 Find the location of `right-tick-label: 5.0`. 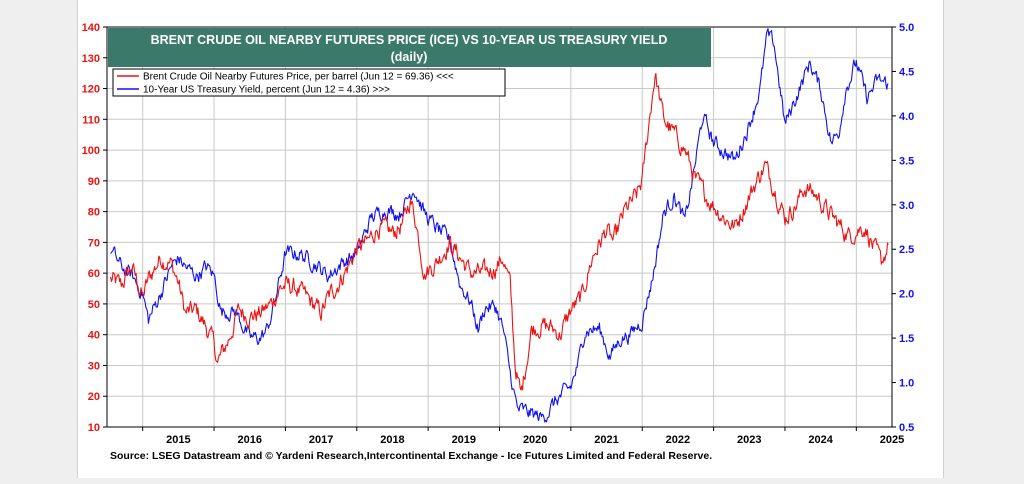

right-tick-label: 5.0 is located at coordinates (906, 28).